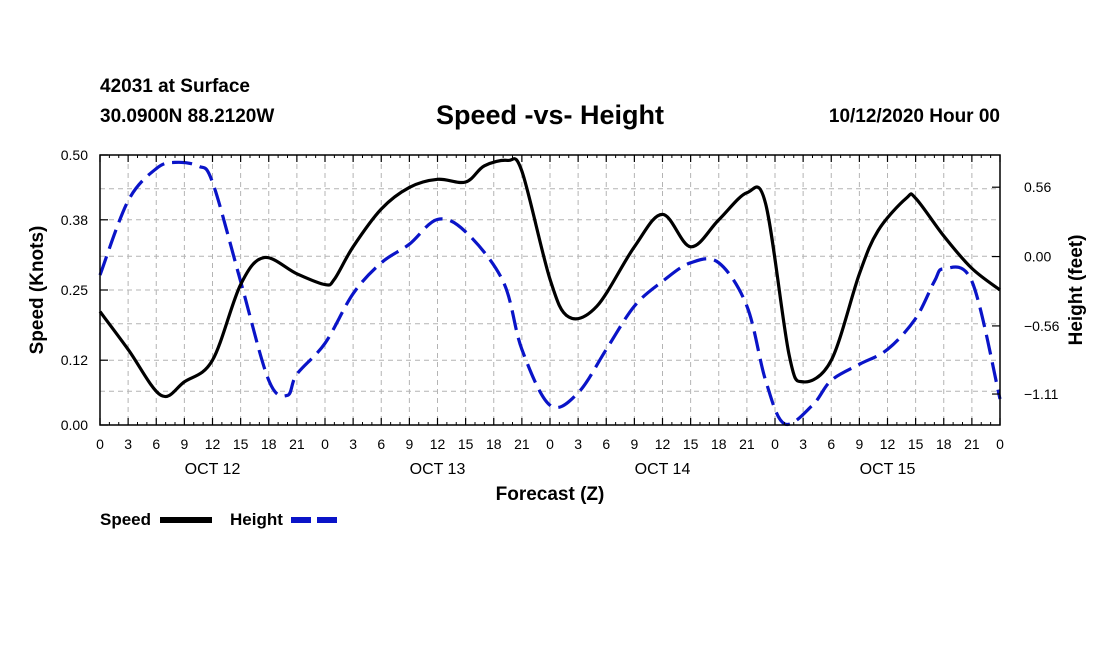 The height and width of the screenshot is (650, 1100). I want to click on y-tick-label-left: 0.00, so click(74, 425).